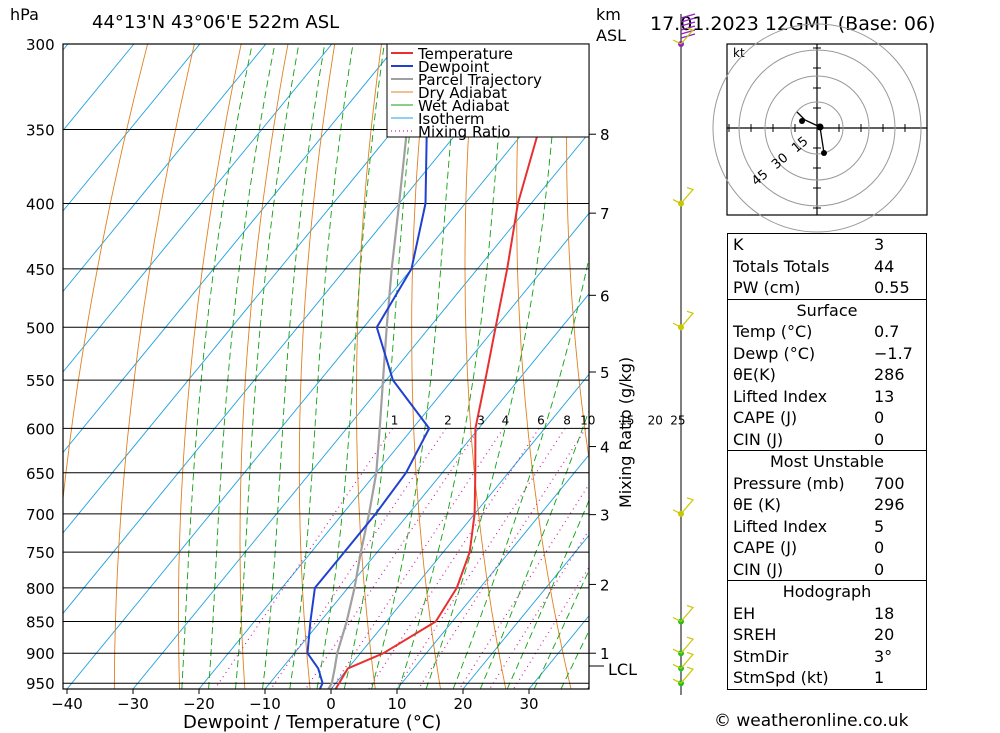  Describe the element at coordinates (626, 420) in the screenshot. I see `mixing-ratio-label-15: 15` at that location.